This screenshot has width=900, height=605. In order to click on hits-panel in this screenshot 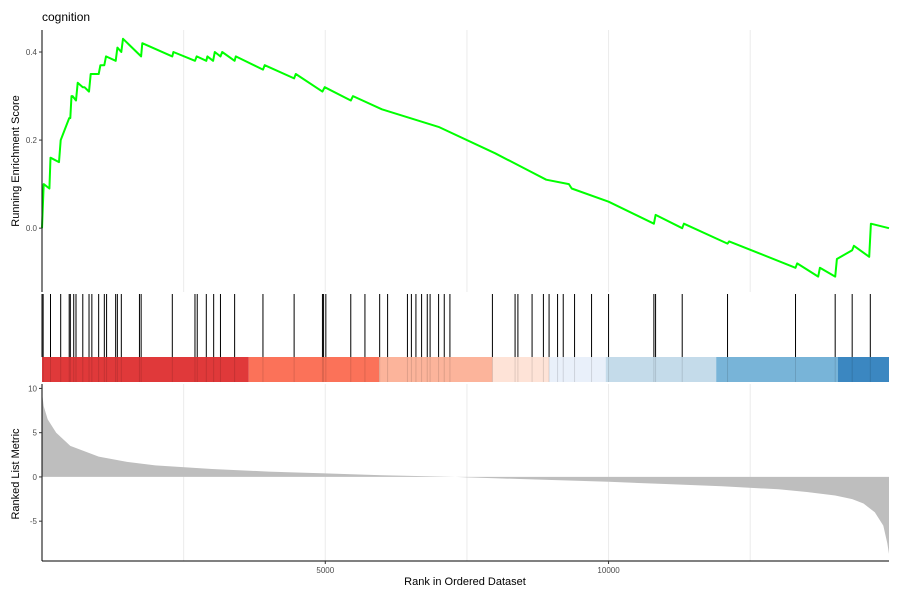, I will do `click(465, 338)`.